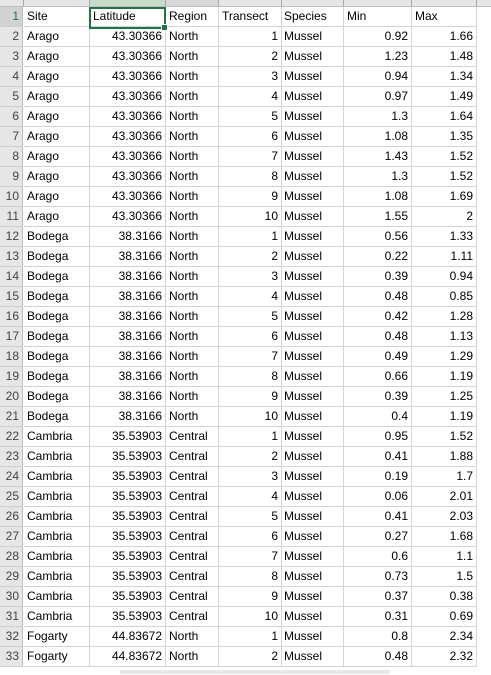 This screenshot has height=675, width=491. I want to click on header-cell-min: Min, so click(378, 17).